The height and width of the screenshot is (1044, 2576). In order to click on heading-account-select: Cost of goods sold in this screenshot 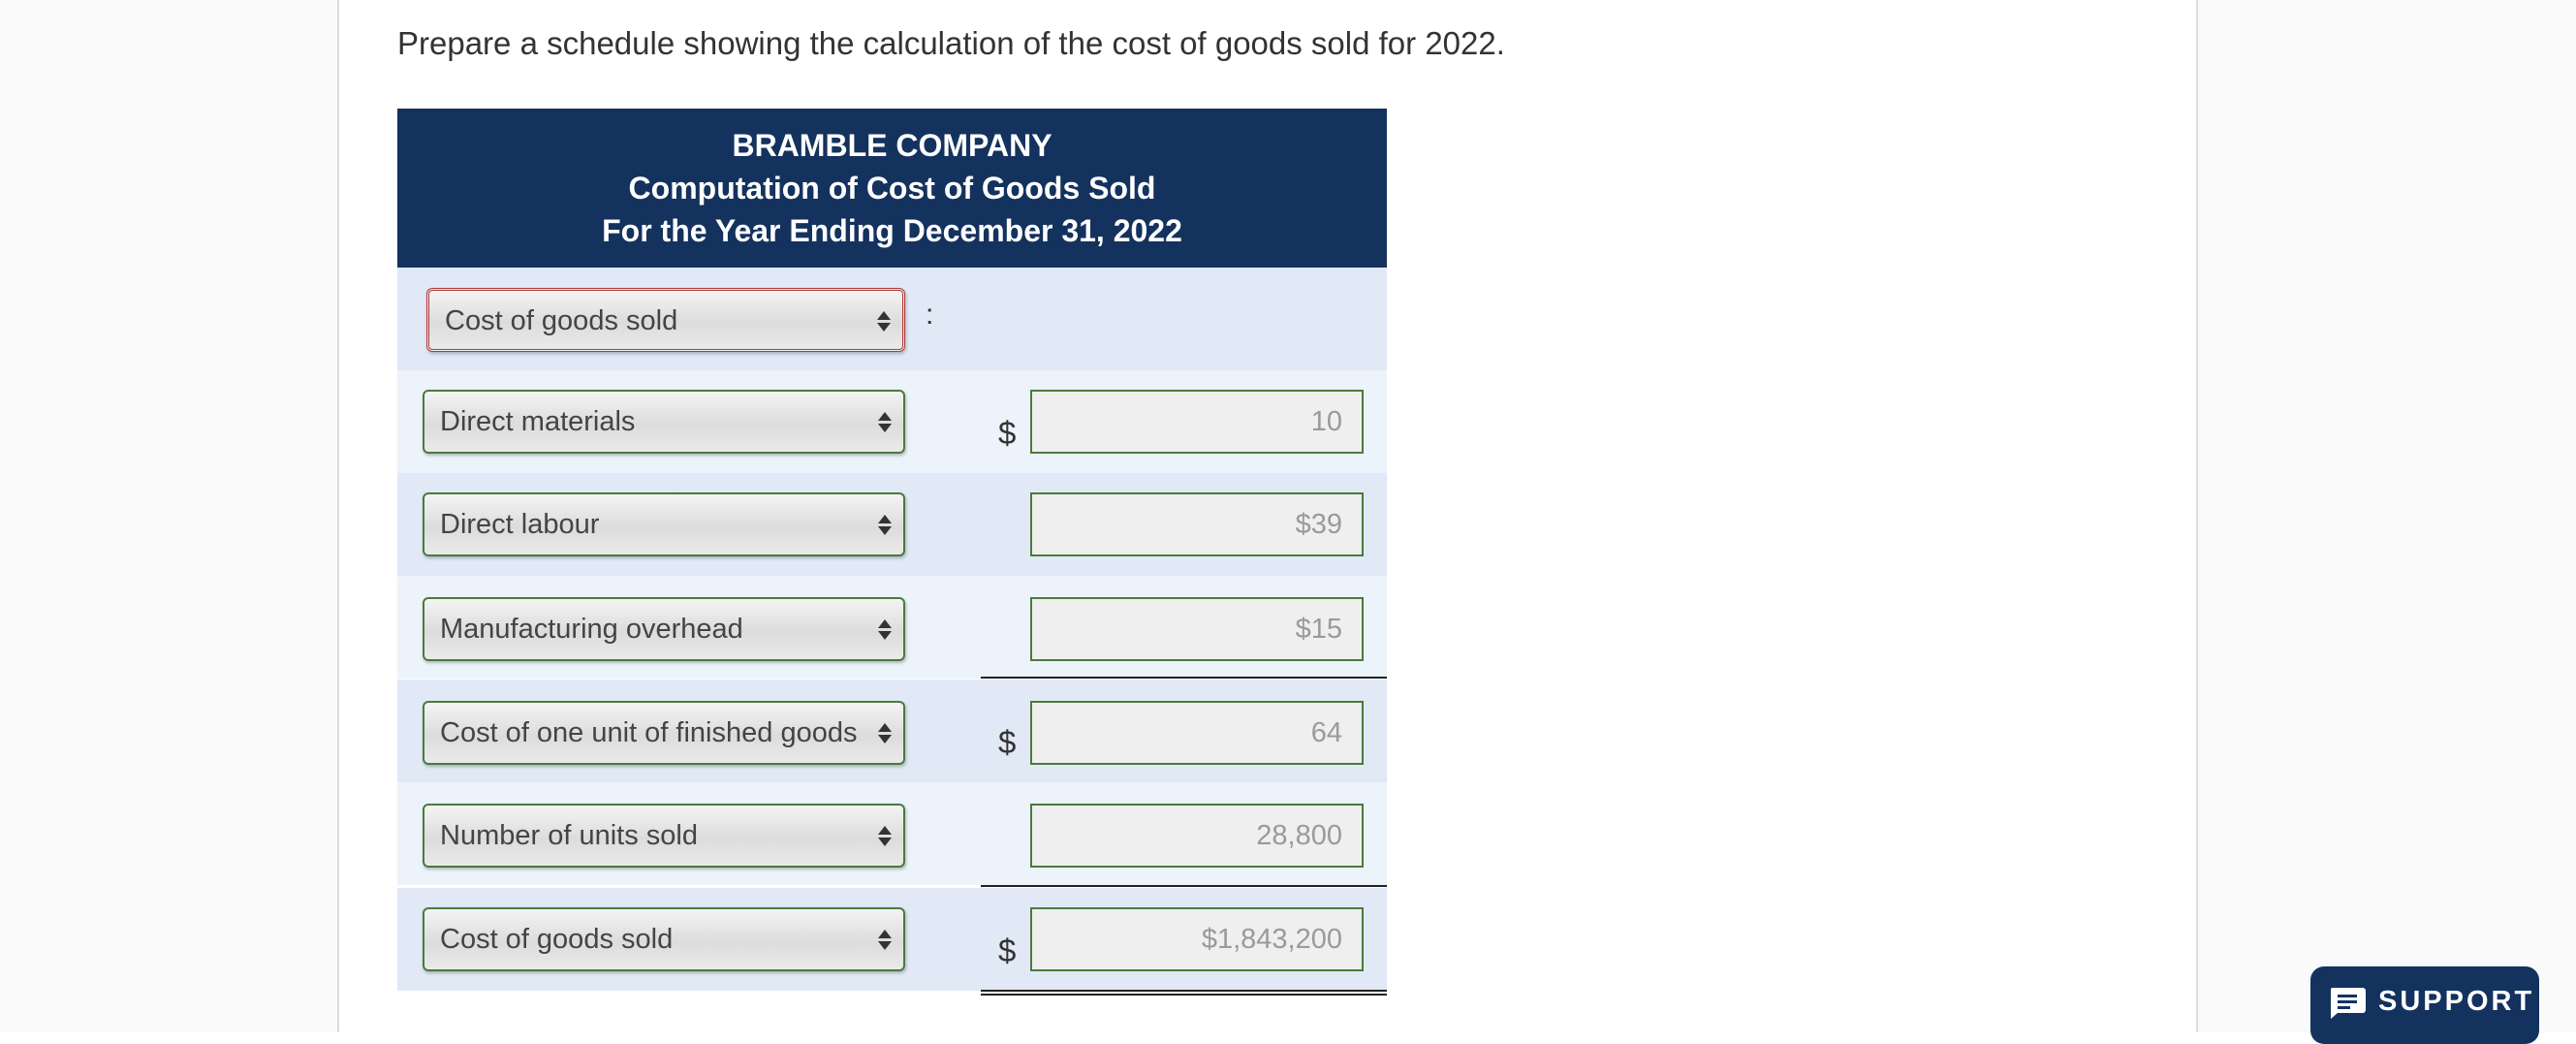, I will do `click(665, 320)`.